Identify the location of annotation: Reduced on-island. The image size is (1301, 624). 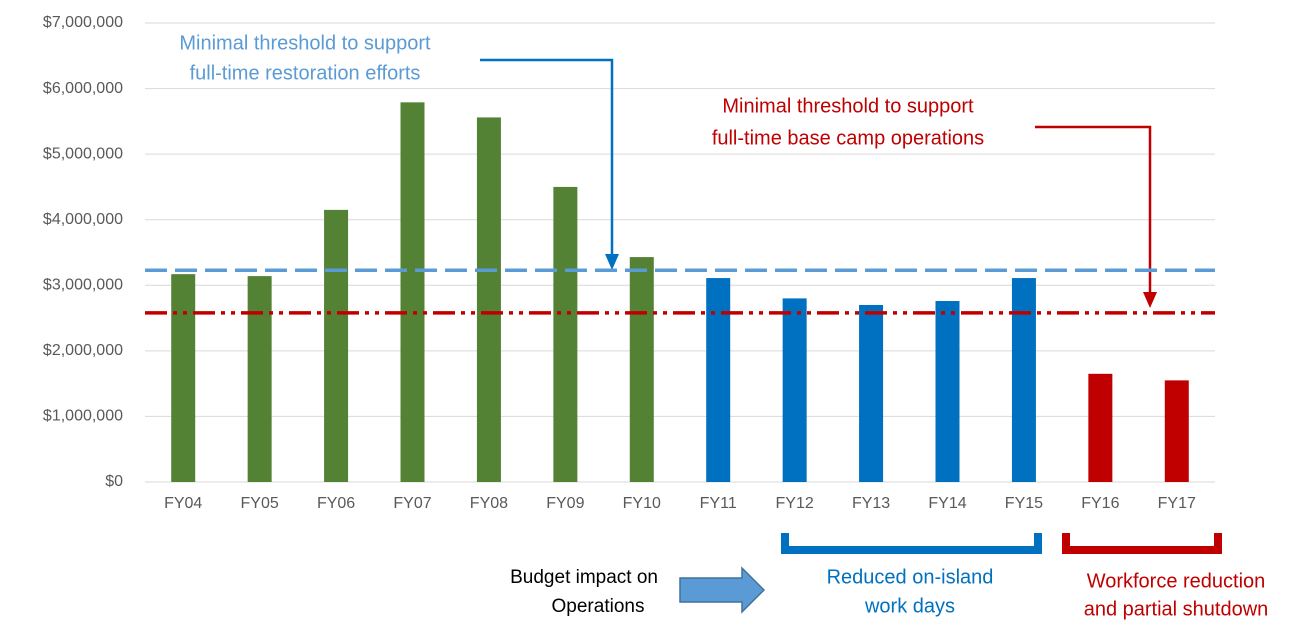
(910, 577).